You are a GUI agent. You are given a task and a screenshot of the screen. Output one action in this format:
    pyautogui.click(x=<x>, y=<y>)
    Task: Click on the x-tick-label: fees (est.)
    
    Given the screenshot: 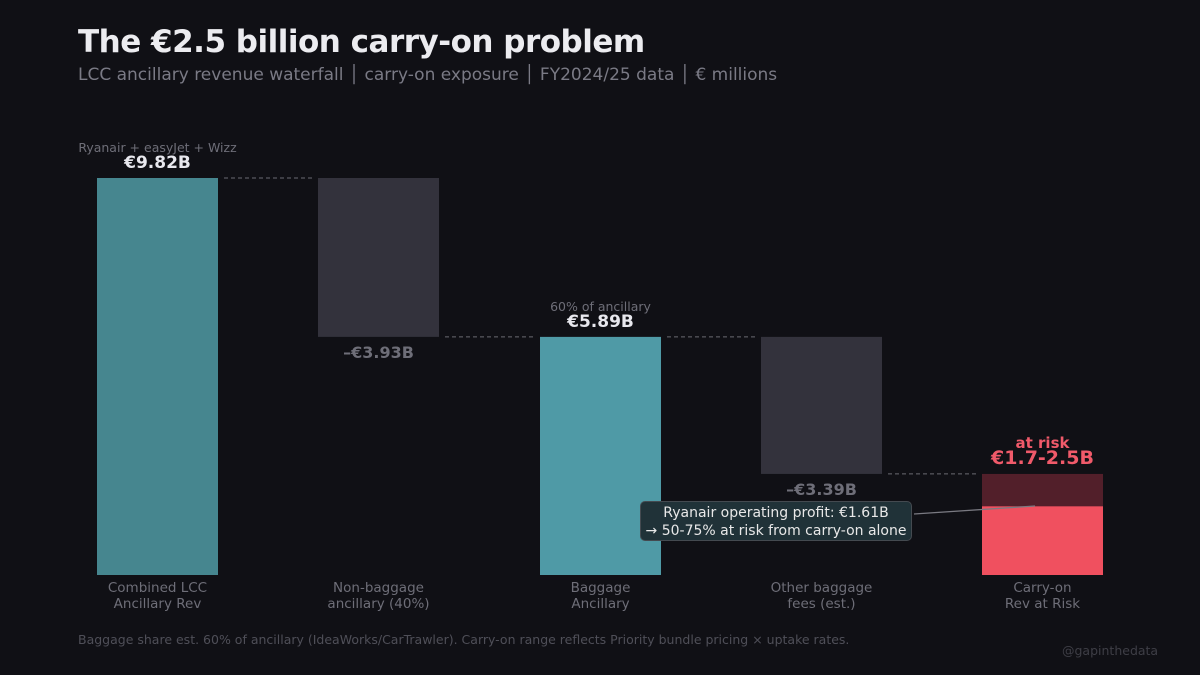 What is the action you would take?
    pyautogui.click(x=821, y=604)
    